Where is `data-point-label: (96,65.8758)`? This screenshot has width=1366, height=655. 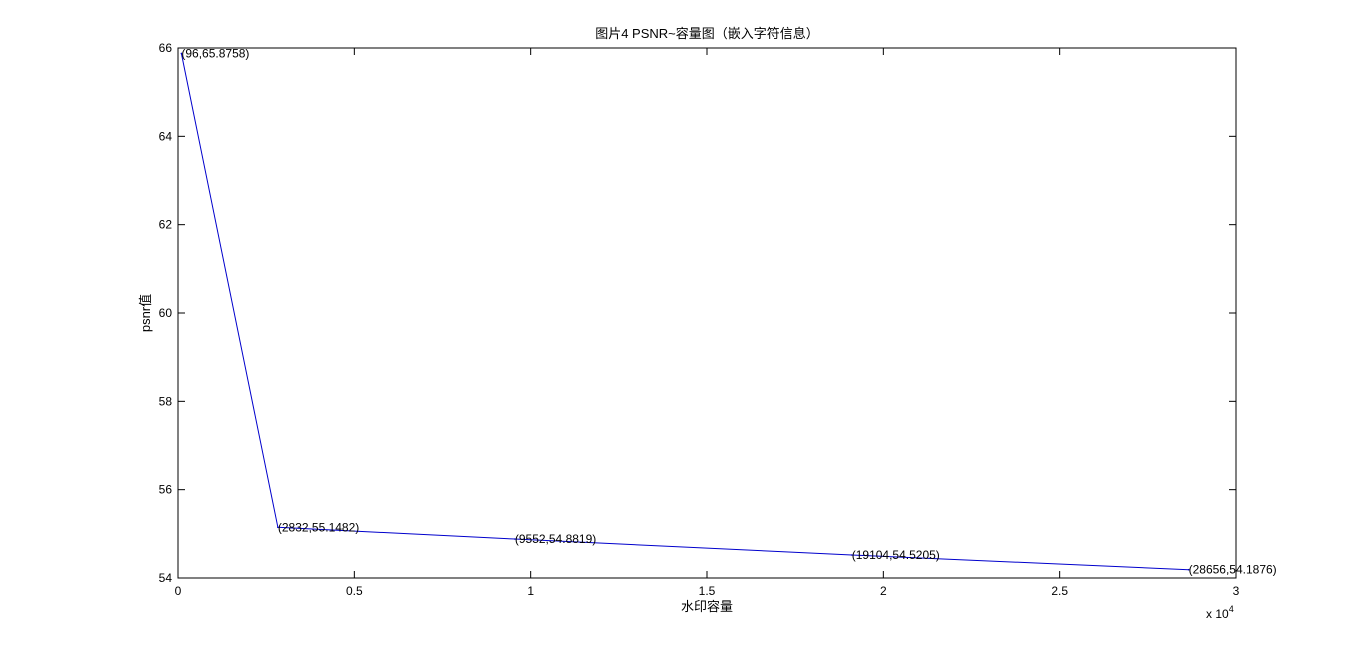 data-point-label: (96,65.8758) is located at coordinates (215, 53).